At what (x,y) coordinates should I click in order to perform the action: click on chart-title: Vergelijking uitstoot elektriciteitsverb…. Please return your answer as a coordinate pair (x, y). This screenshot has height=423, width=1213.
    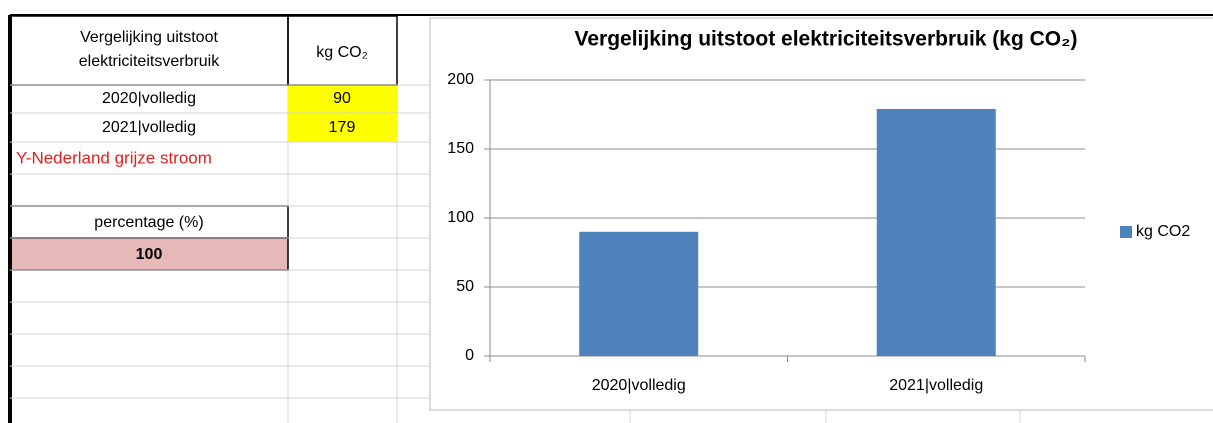
    Looking at the image, I should click on (826, 39).